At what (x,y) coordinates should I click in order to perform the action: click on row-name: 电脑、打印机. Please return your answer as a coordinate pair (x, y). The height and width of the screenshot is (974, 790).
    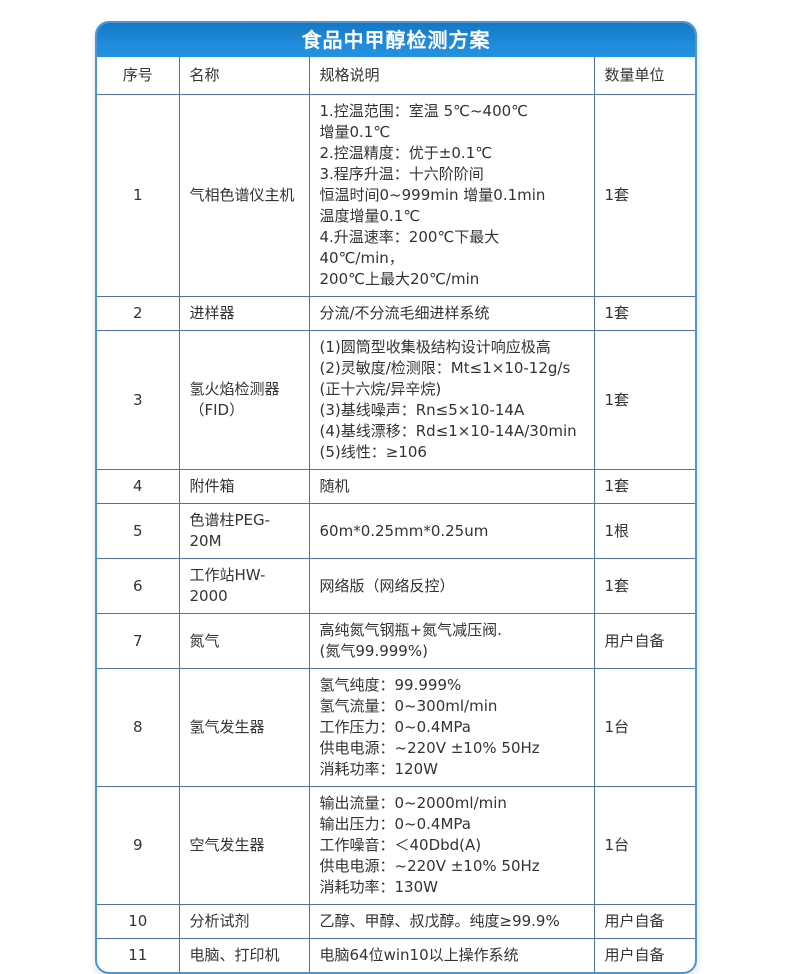
    Looking at the image, I should click on (244, 955).